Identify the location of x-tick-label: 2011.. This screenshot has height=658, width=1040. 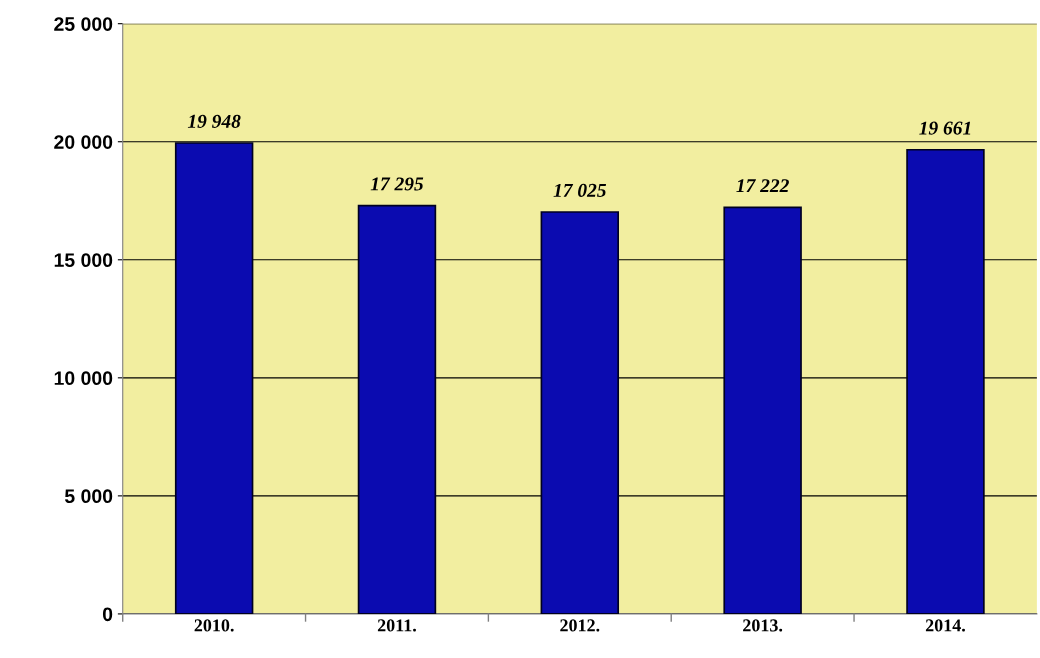
(396, 625).